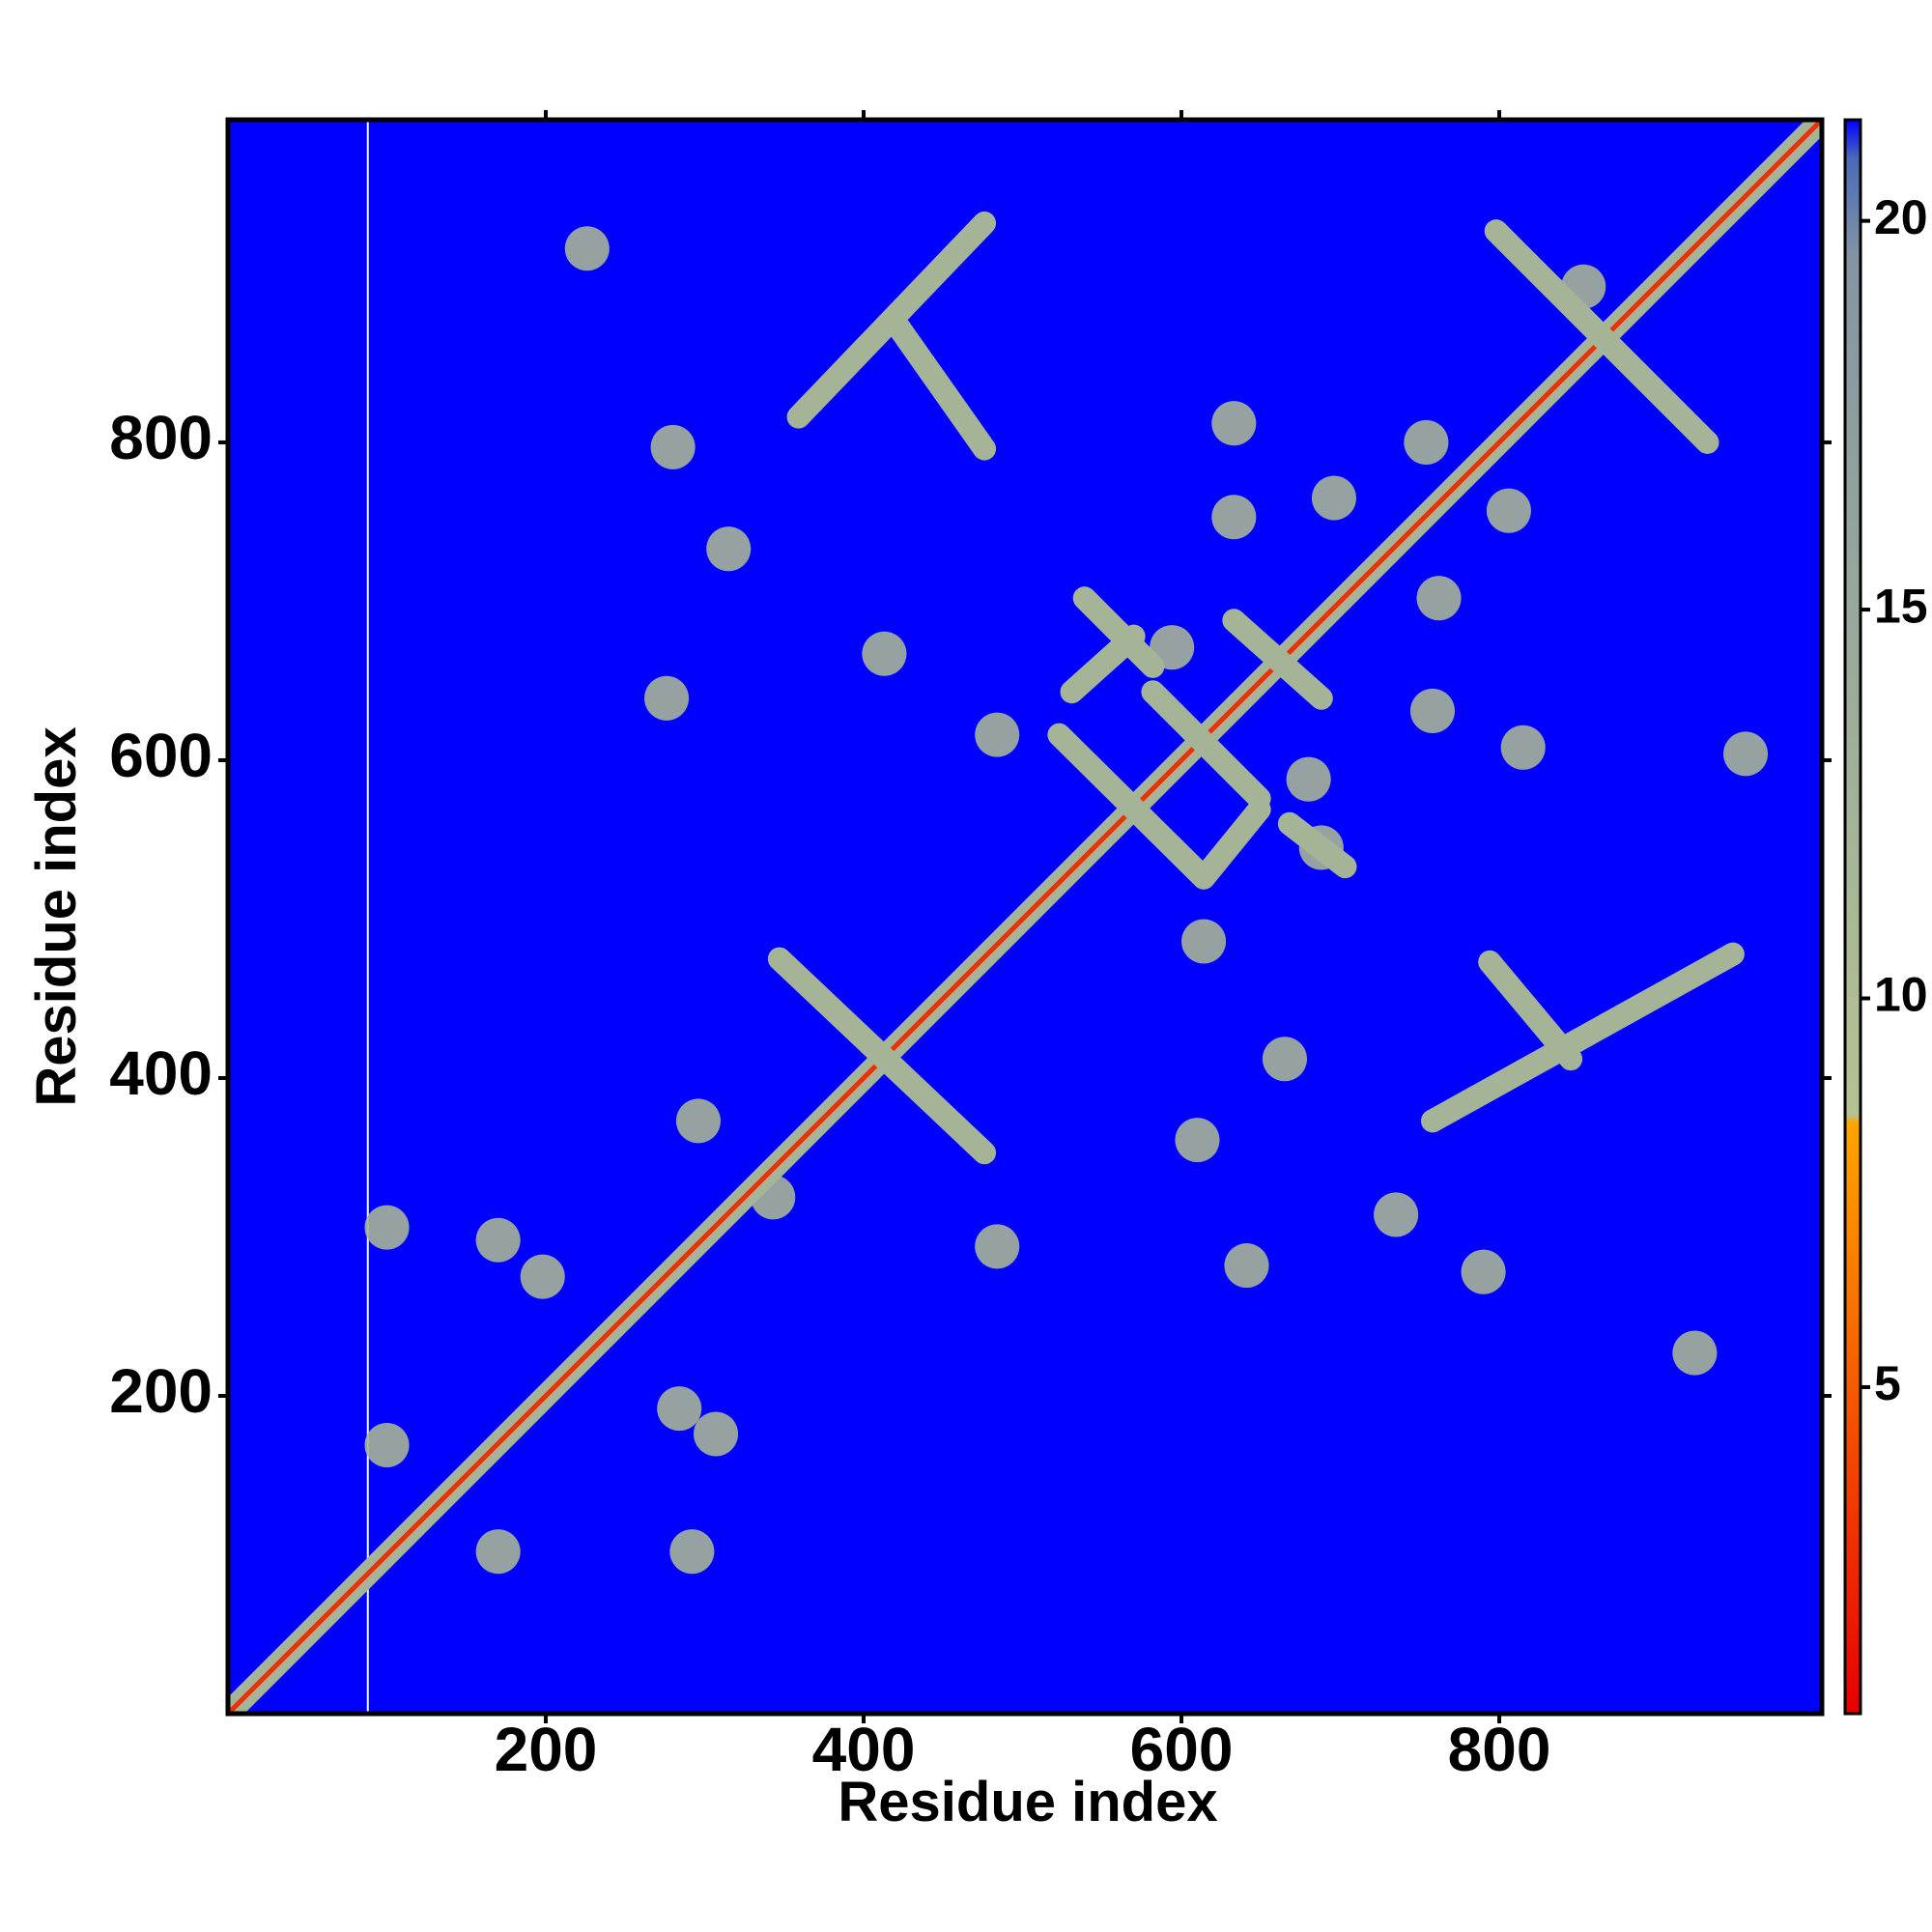 The width and height of the screenshot is (1932, 1932). What do you see at coordinates (161, 1391) in the screenshot?
I see `y-tick-label: 200` at bounding box center [161, 1391].